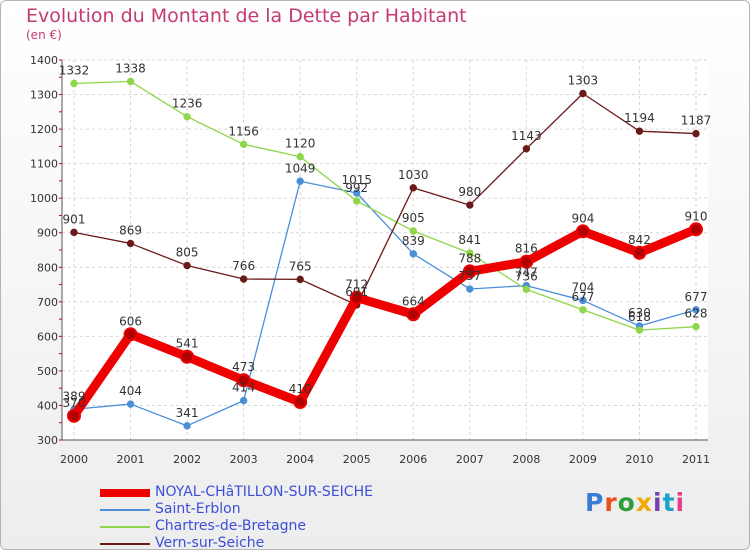 The width and height of the screenshot is (750, 552). Describe the element at coordinates (300, 168) in the screenshot. I see `data-label-1: 1049` at that location.